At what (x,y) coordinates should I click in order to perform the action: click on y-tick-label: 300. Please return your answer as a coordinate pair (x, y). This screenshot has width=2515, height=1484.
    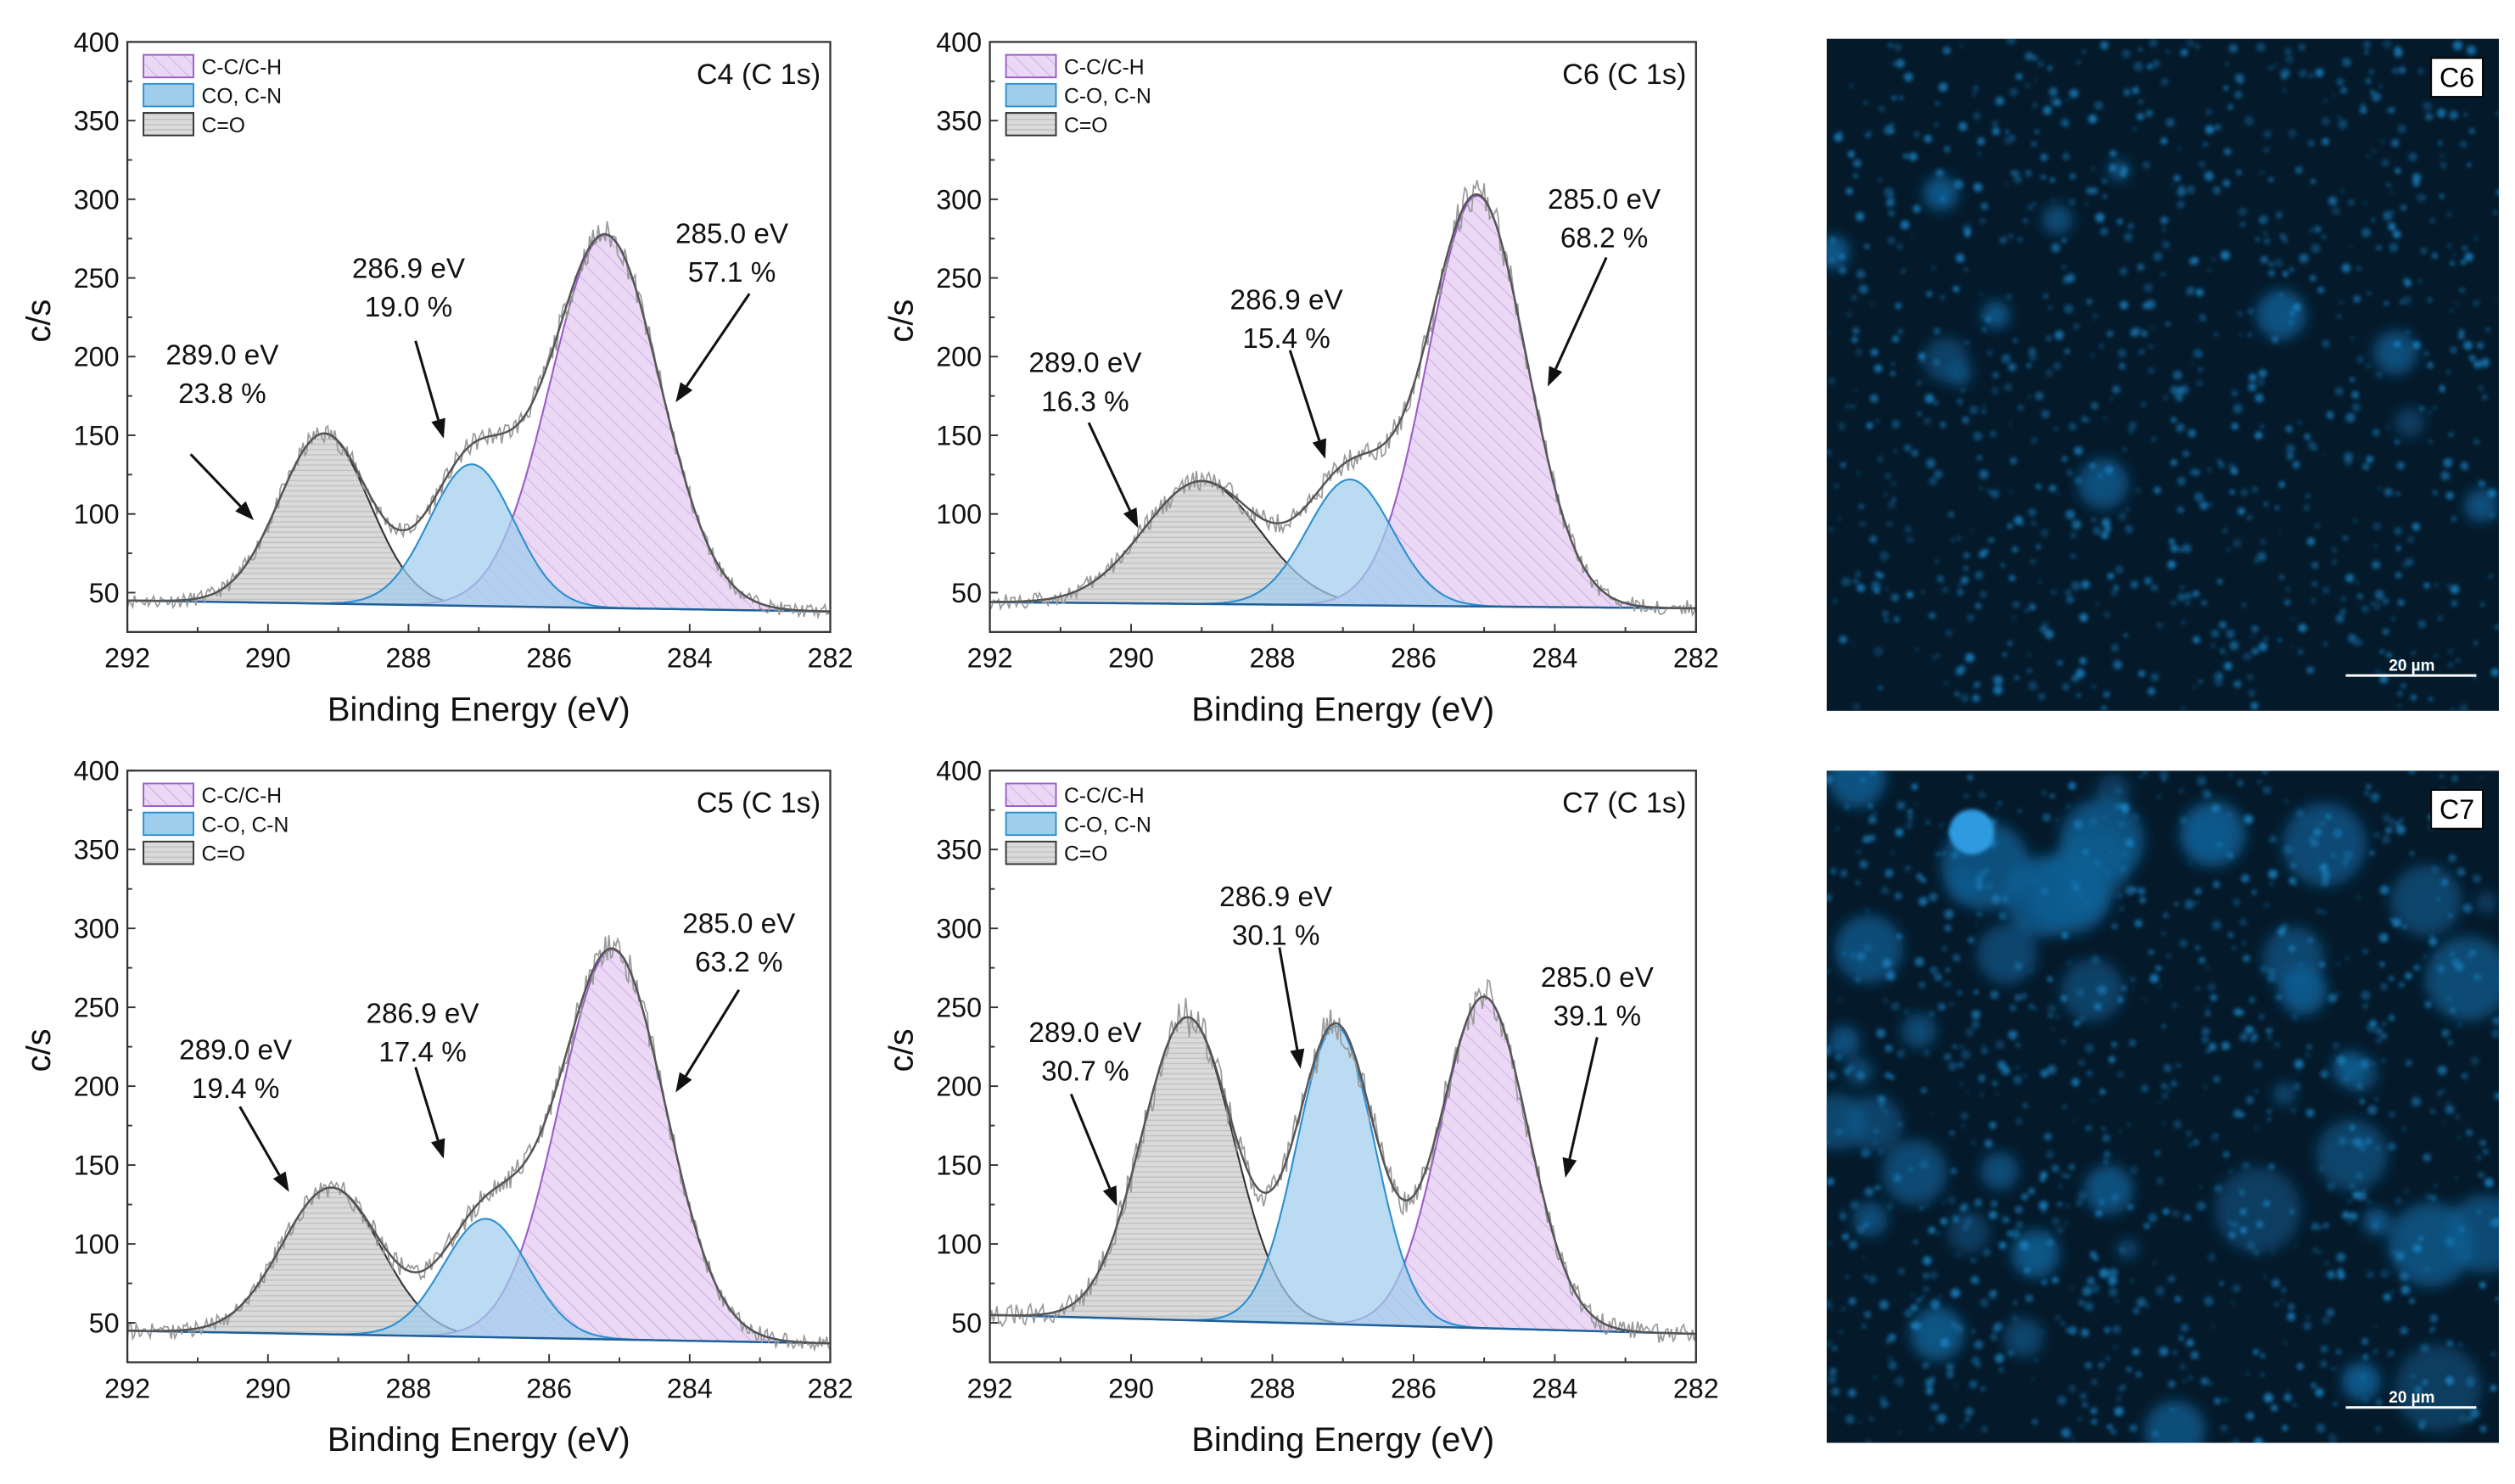
    Looking at the image, I should click on (97, 199).